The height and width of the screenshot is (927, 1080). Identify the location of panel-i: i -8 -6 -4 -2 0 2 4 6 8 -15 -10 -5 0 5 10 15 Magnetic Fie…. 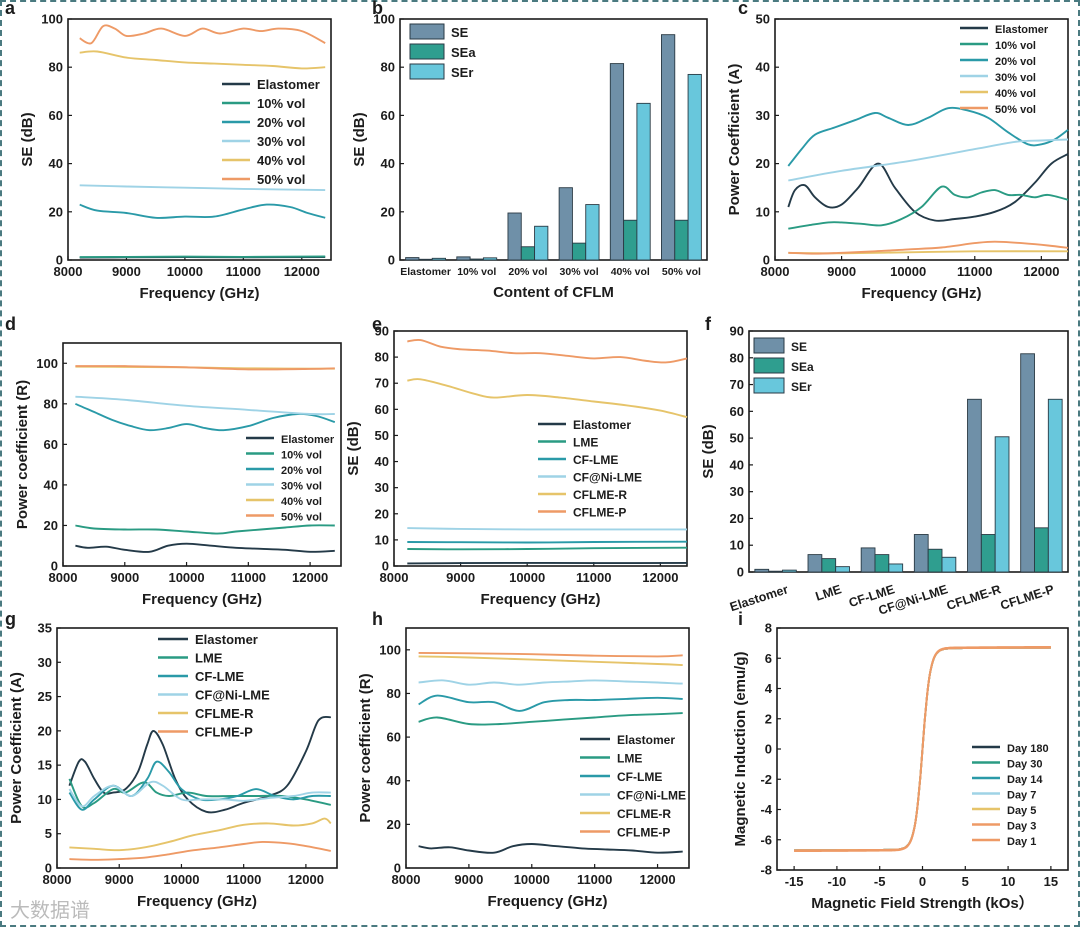
(900, 760).